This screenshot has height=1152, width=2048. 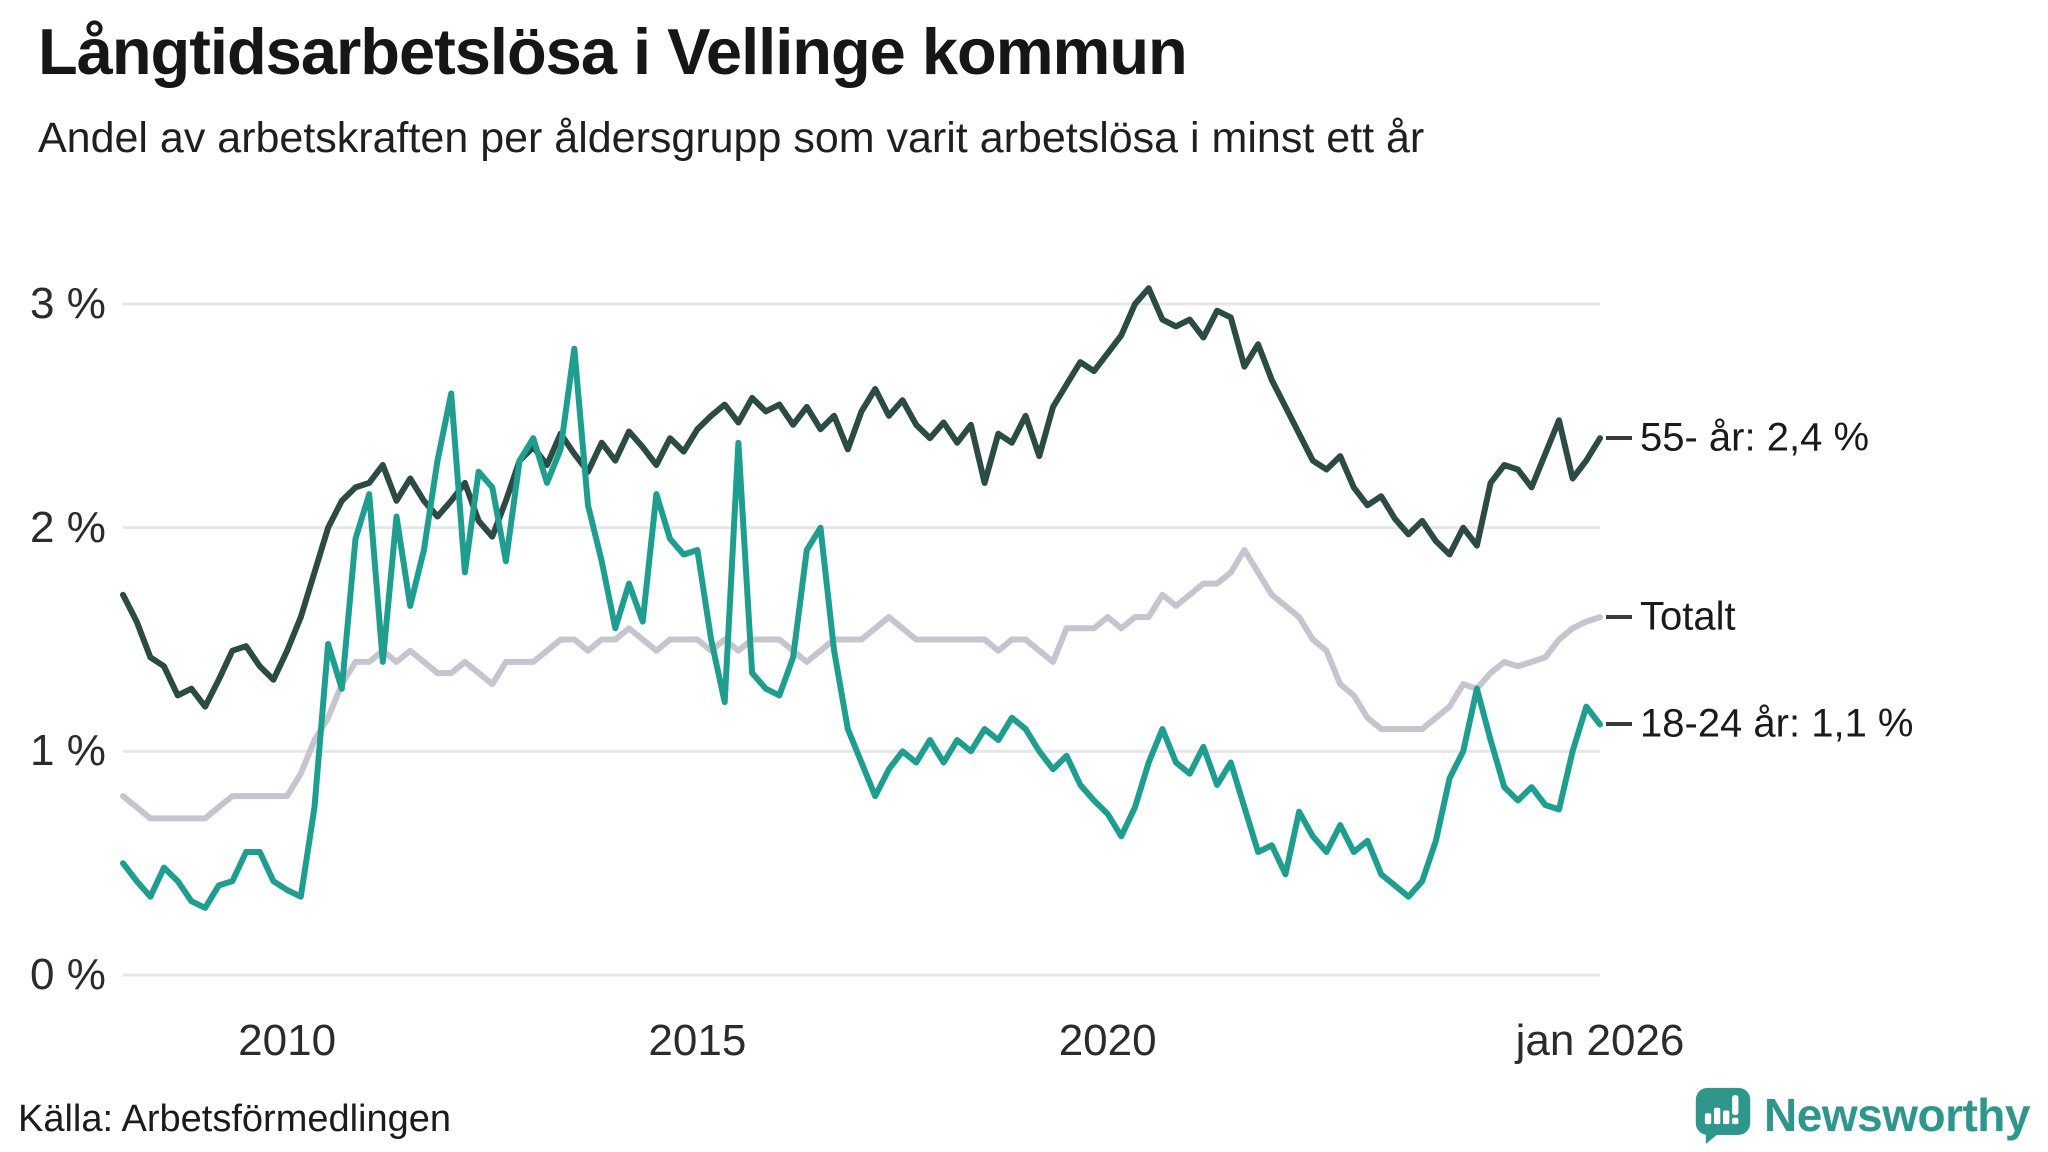 What do you see at coordinates (1107, 1040) in the screenshot?
I see `x-tick-label: 2020` at bounding box center [1107, 1040].